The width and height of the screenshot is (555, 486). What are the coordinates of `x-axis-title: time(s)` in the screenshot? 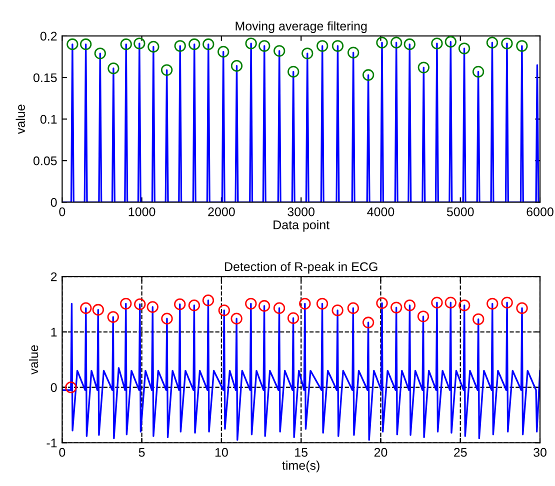 It's located at (301, 466).